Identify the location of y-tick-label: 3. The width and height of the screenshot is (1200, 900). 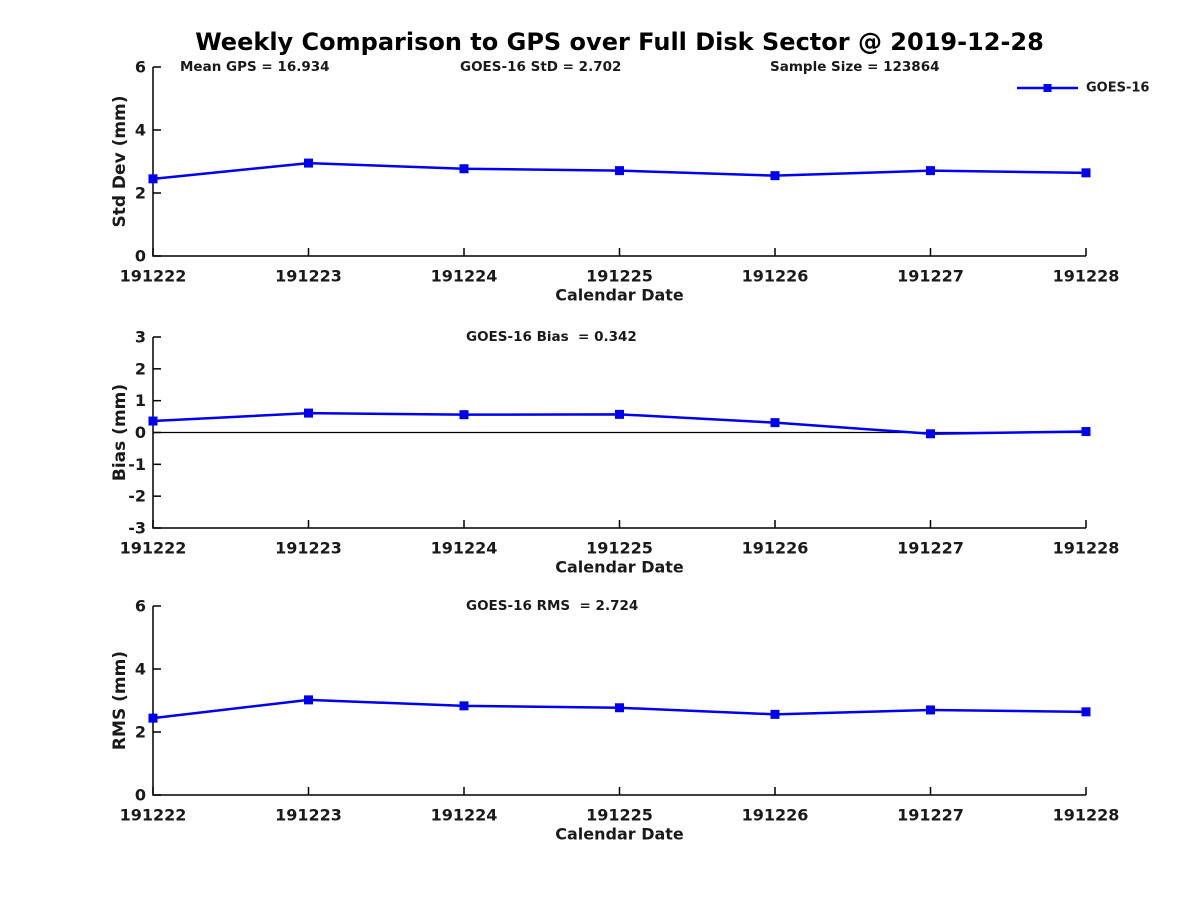
(140, 337).